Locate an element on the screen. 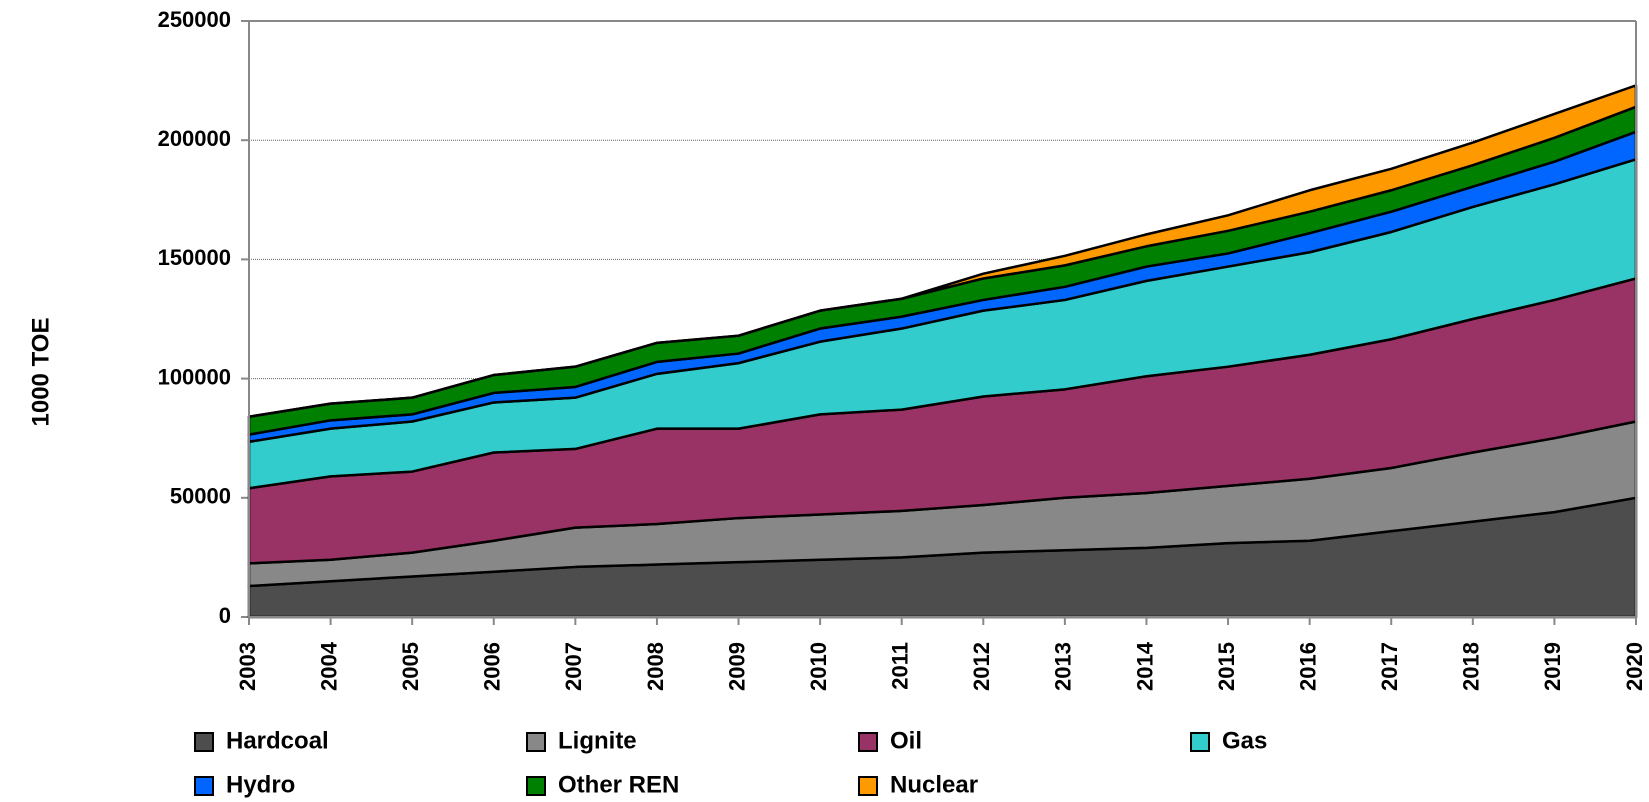 This screenshot has width=1649, height=802. legend-label: Hydro is located at coordinates (260, 784).